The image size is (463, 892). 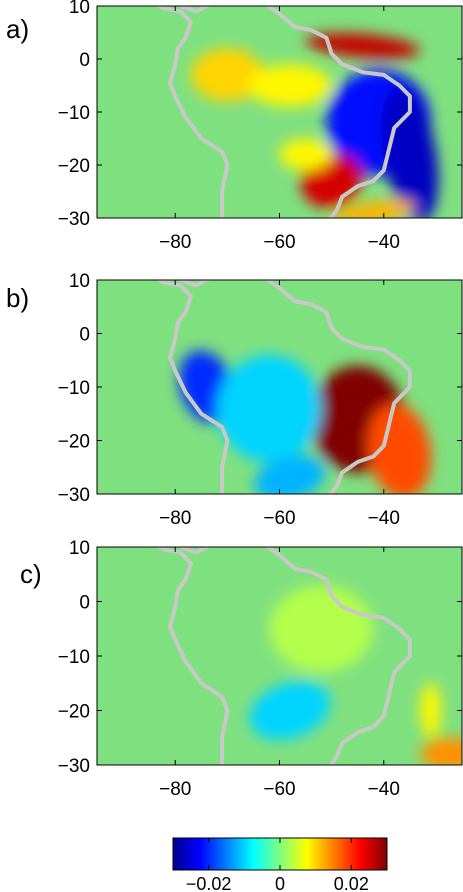 I want to click on panel-label: b), so click(x=17, y=298).